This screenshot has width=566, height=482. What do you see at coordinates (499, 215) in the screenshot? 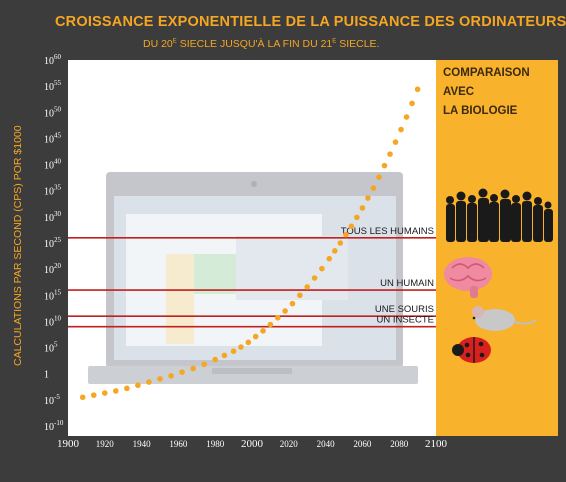
I see `crowd-icon` at bounding box center [499, 215].